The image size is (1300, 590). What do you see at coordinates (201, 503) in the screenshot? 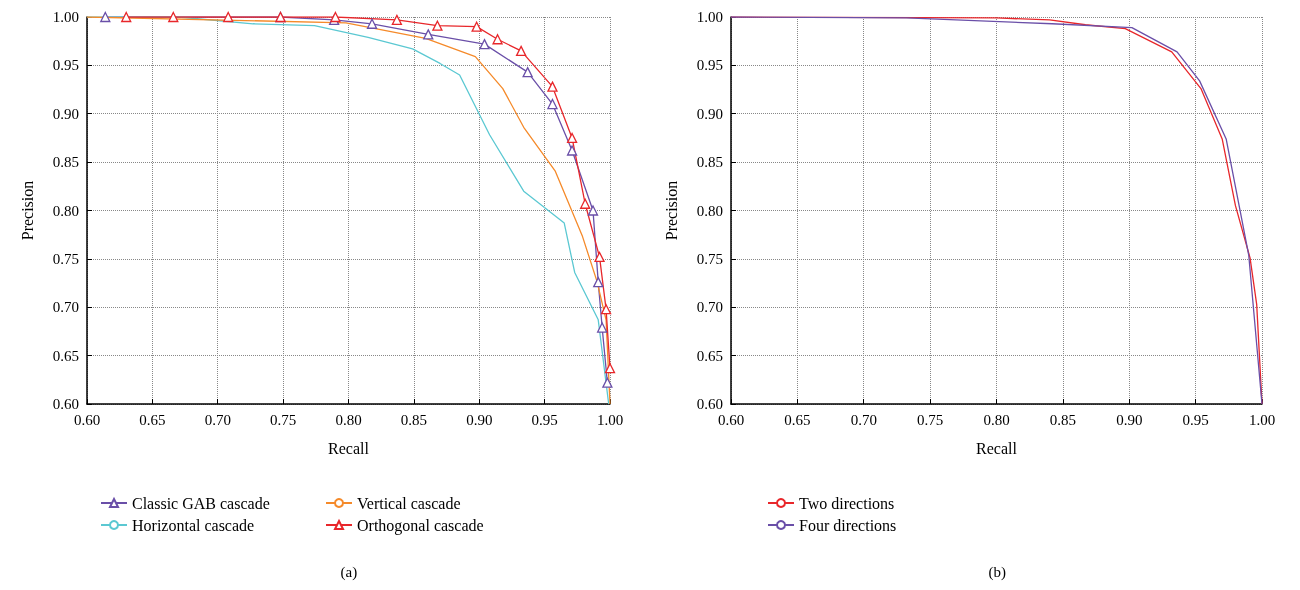
I see `legend-label: Classic GAB cascade` at bounding box center [201, 503].